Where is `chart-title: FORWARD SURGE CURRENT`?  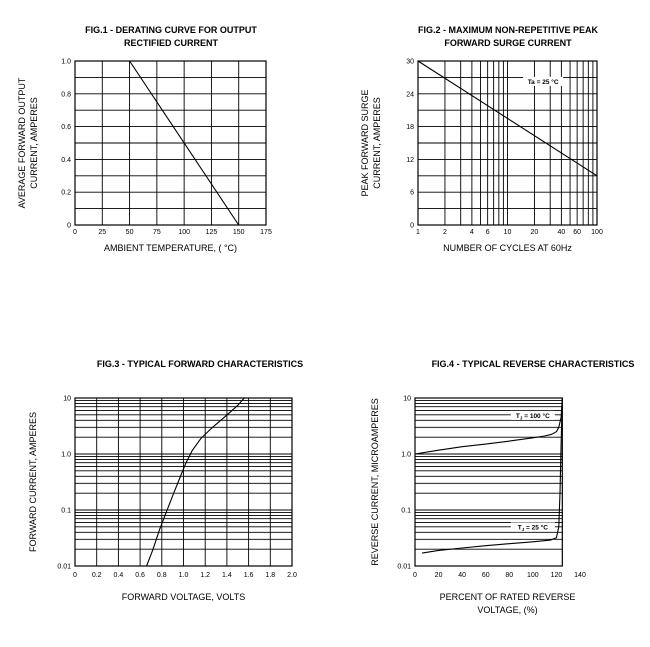 chart-title: FORWARD SURGE CURRENT is located at coordinates (508, 43).